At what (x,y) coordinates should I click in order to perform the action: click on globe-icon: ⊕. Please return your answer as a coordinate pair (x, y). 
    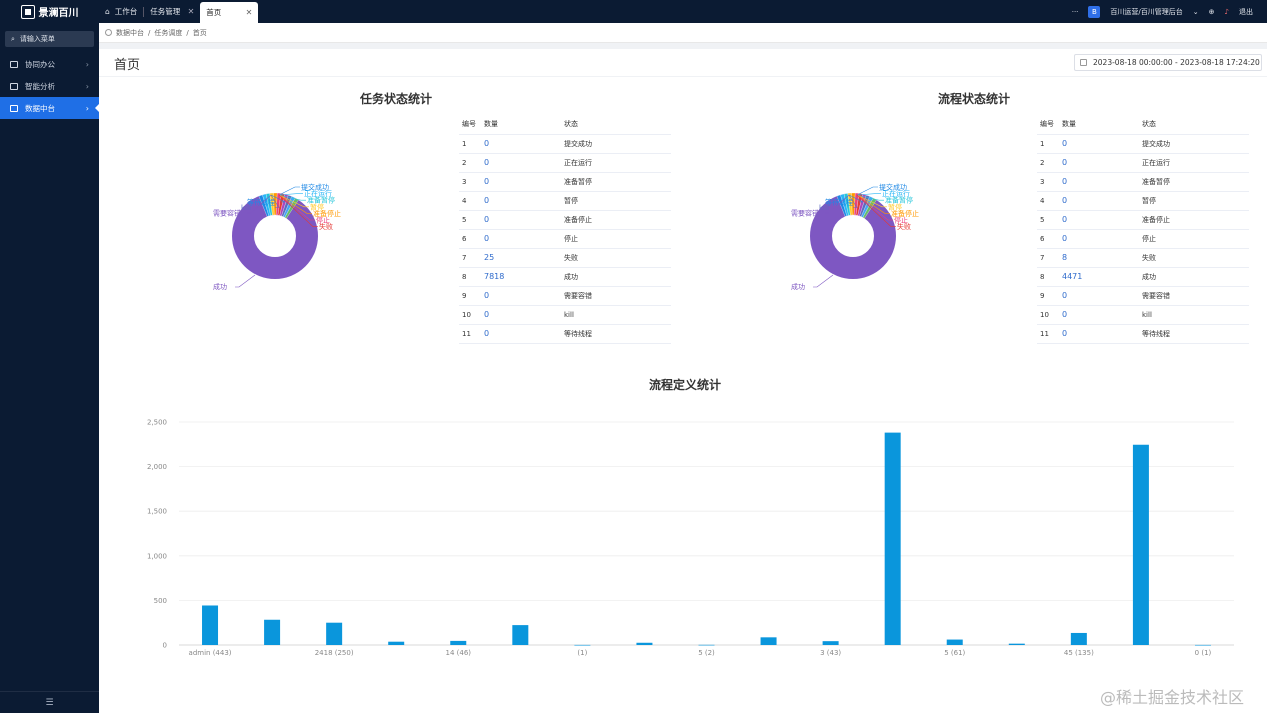
    Looking at the image, I should click on (1211, 11).